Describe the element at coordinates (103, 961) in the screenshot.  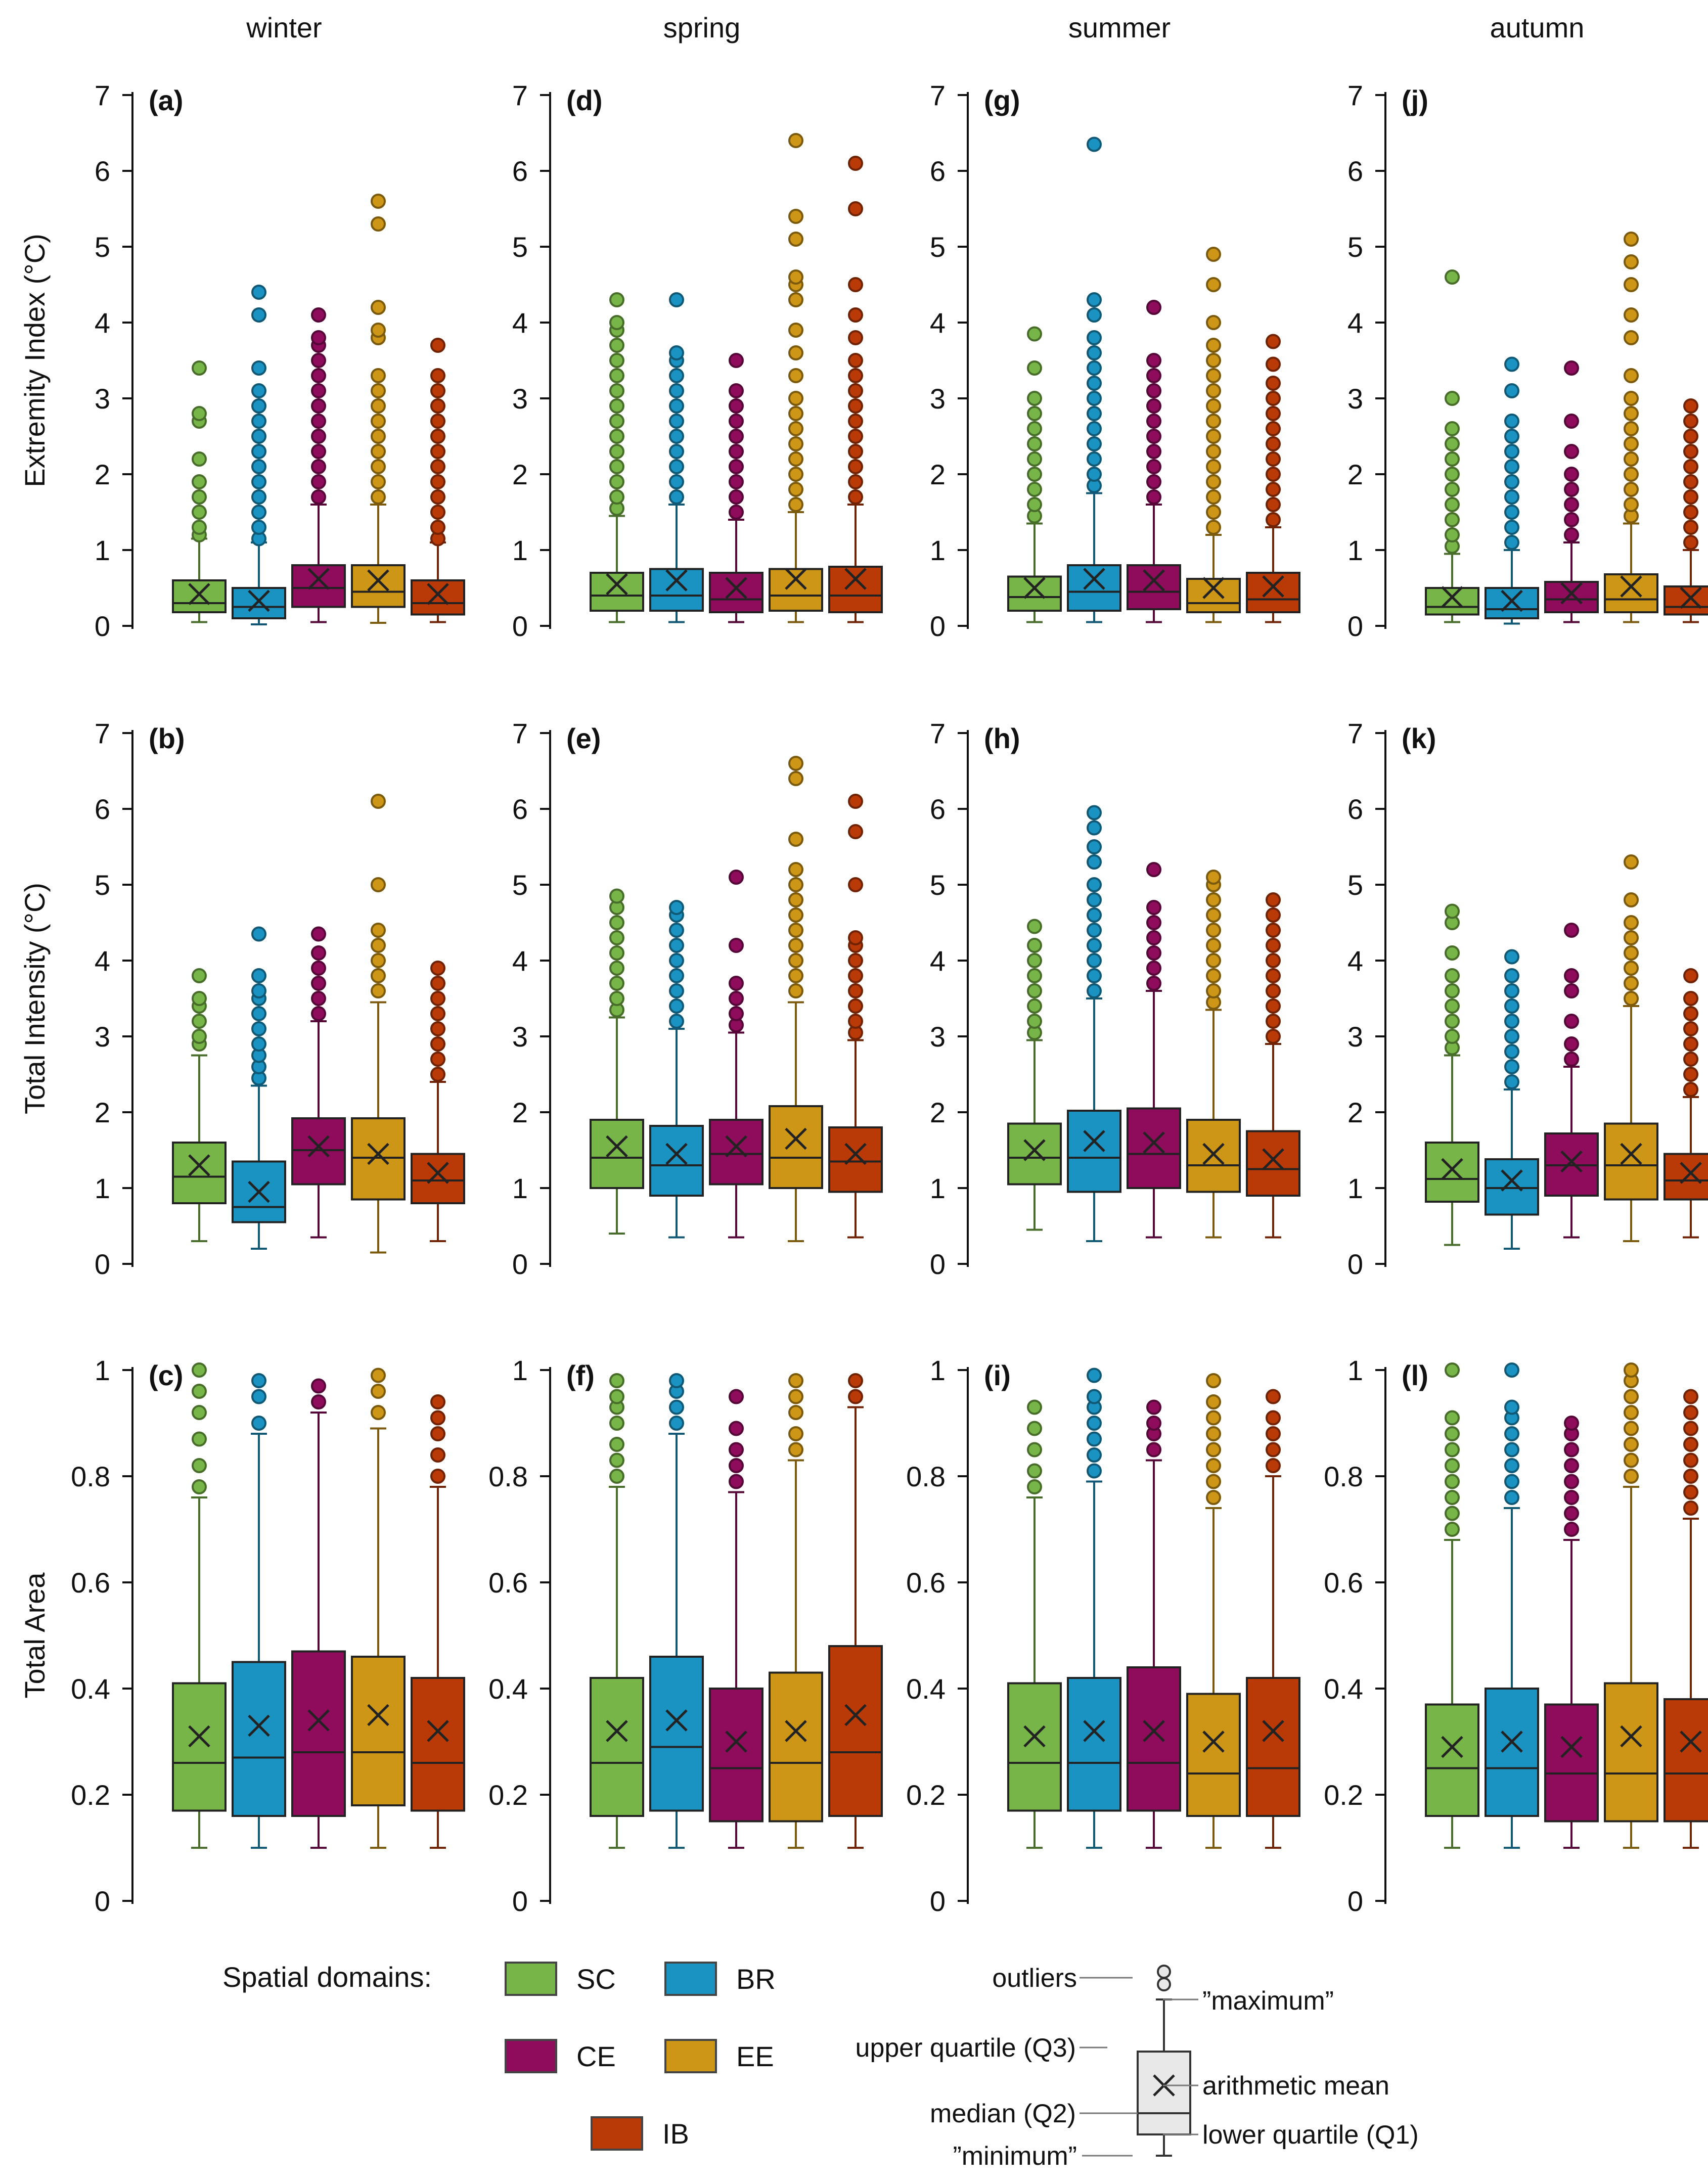
I see `y-tick-label: 4` at that location.